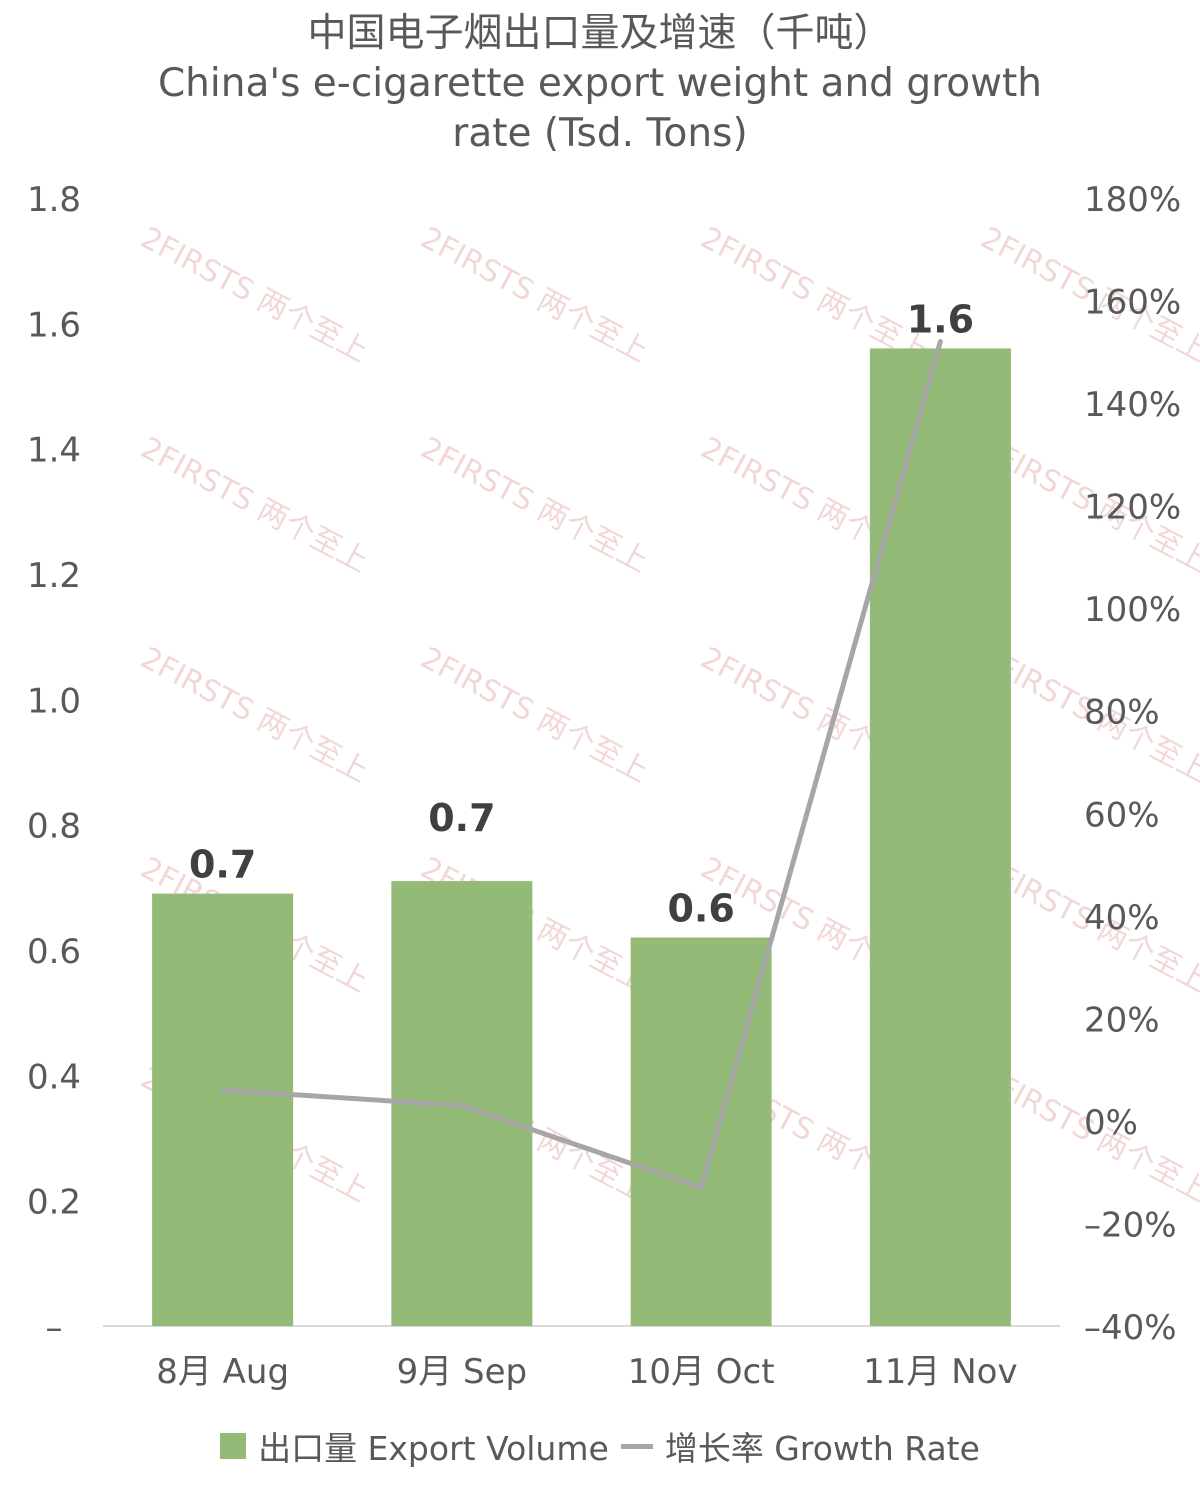 This screenshot has width=1200, height=1492. I want to click on bar-data-label: 1.6, so click(940, 319).